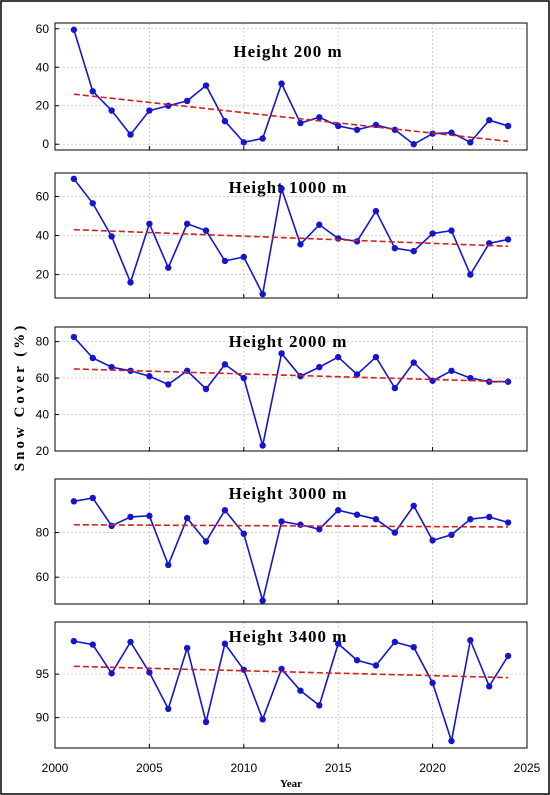 The image size is (550, 795). I want to click on chart-panel: 20 40 60 Height 1000 m, so click(282, 235).